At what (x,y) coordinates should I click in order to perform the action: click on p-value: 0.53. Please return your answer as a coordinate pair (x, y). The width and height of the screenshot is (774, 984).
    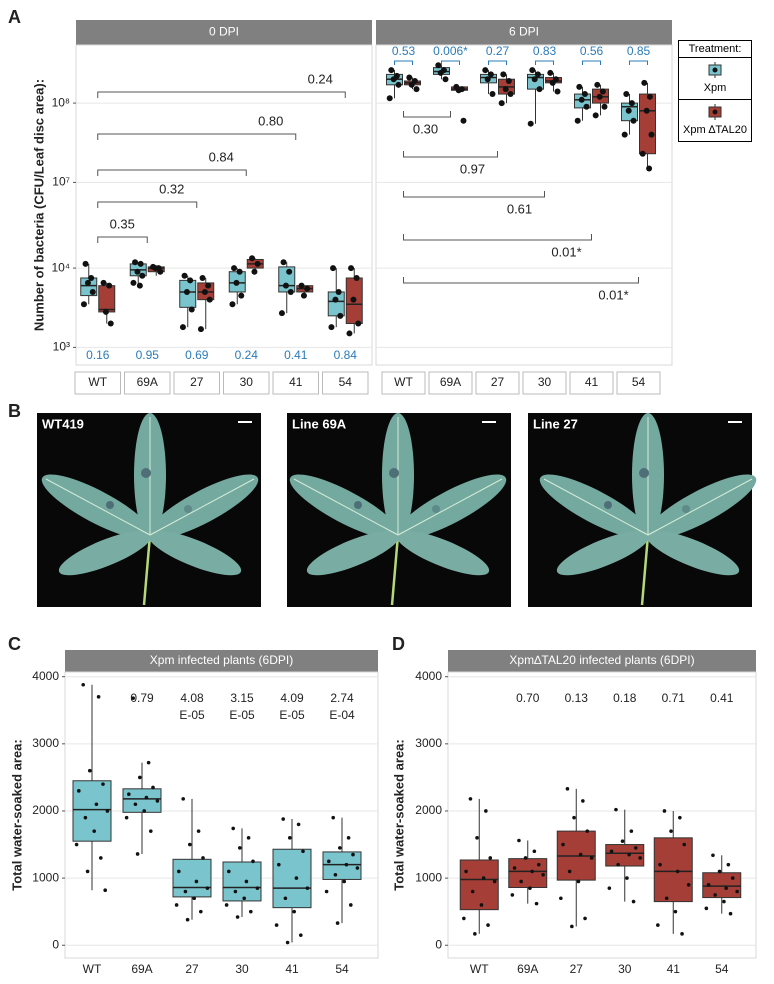
    Looking at the image, I should click on (404, 51).